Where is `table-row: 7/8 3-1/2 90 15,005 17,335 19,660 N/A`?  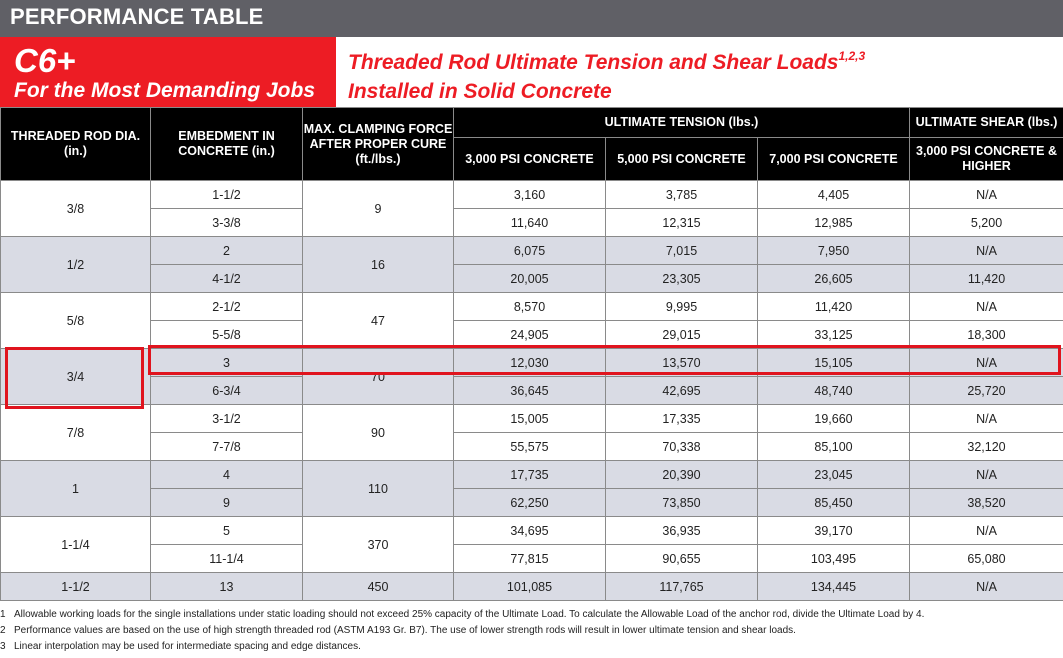
table-row: 7/8 3-1/2 90 15,005 17,335 19,660 N/A is located at coordinates (531, 432).